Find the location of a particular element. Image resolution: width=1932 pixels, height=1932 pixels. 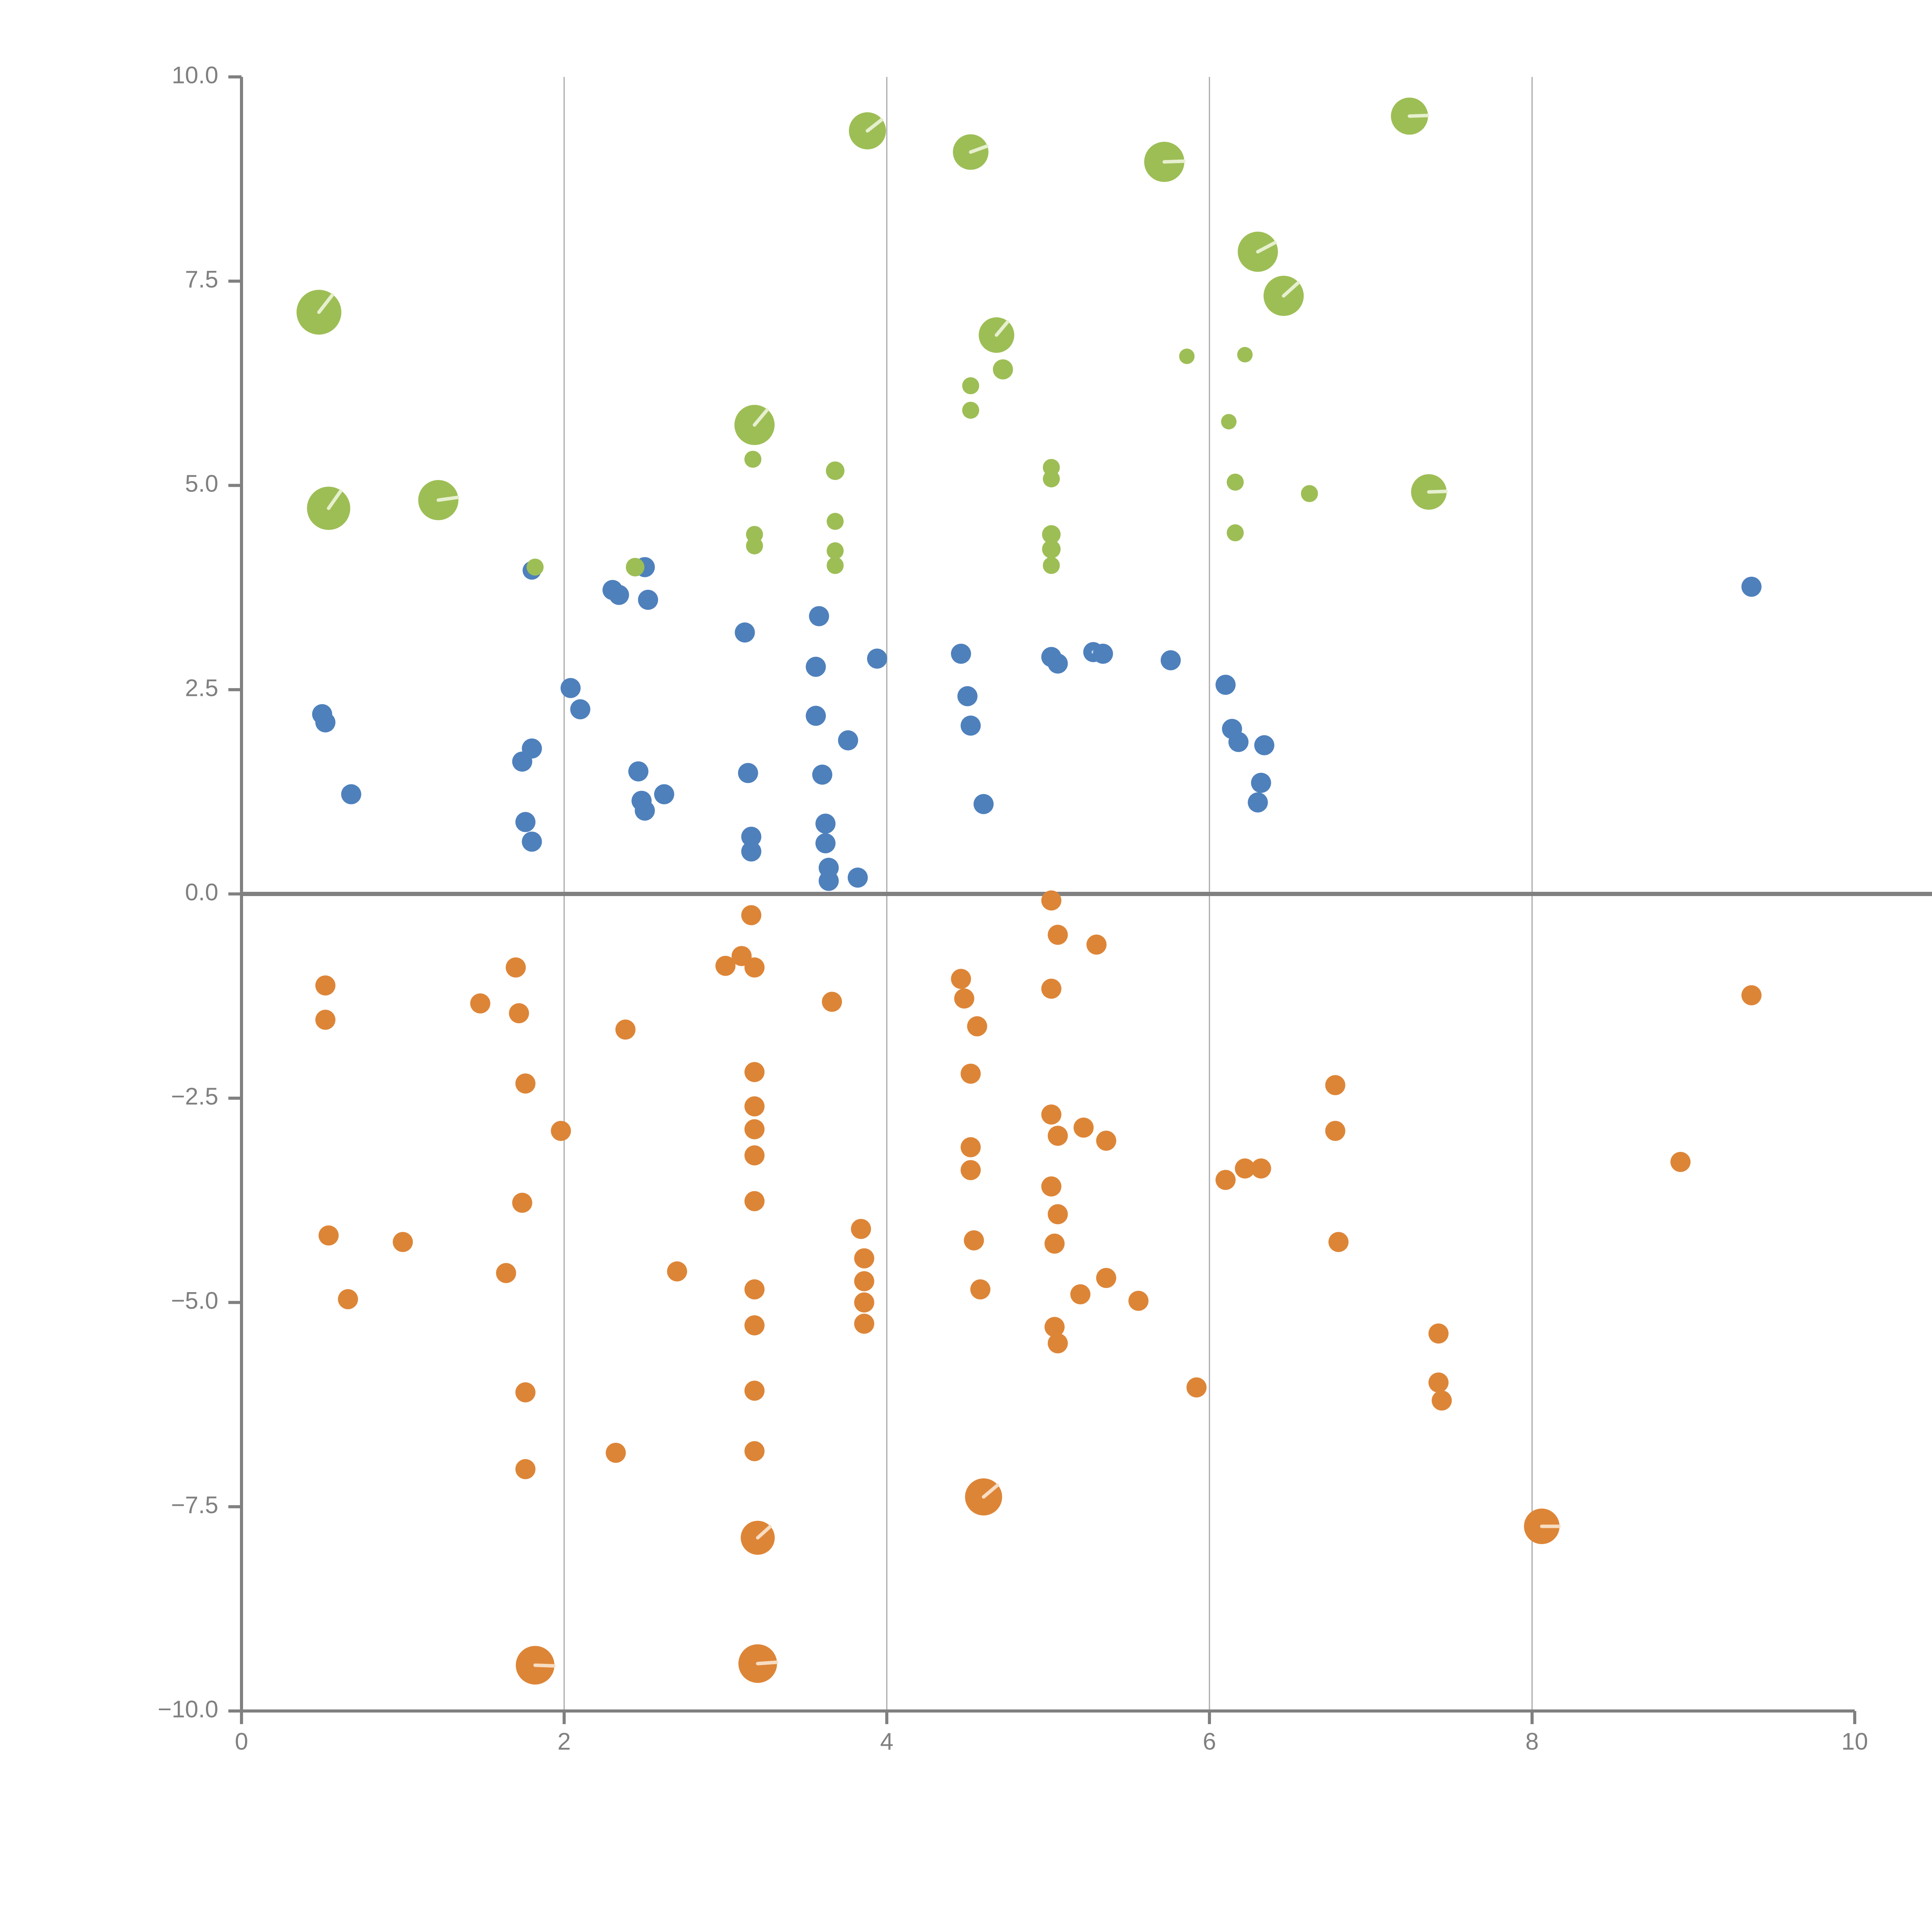

y-tick-label: 10.0 is located at coordinates (195, 75).